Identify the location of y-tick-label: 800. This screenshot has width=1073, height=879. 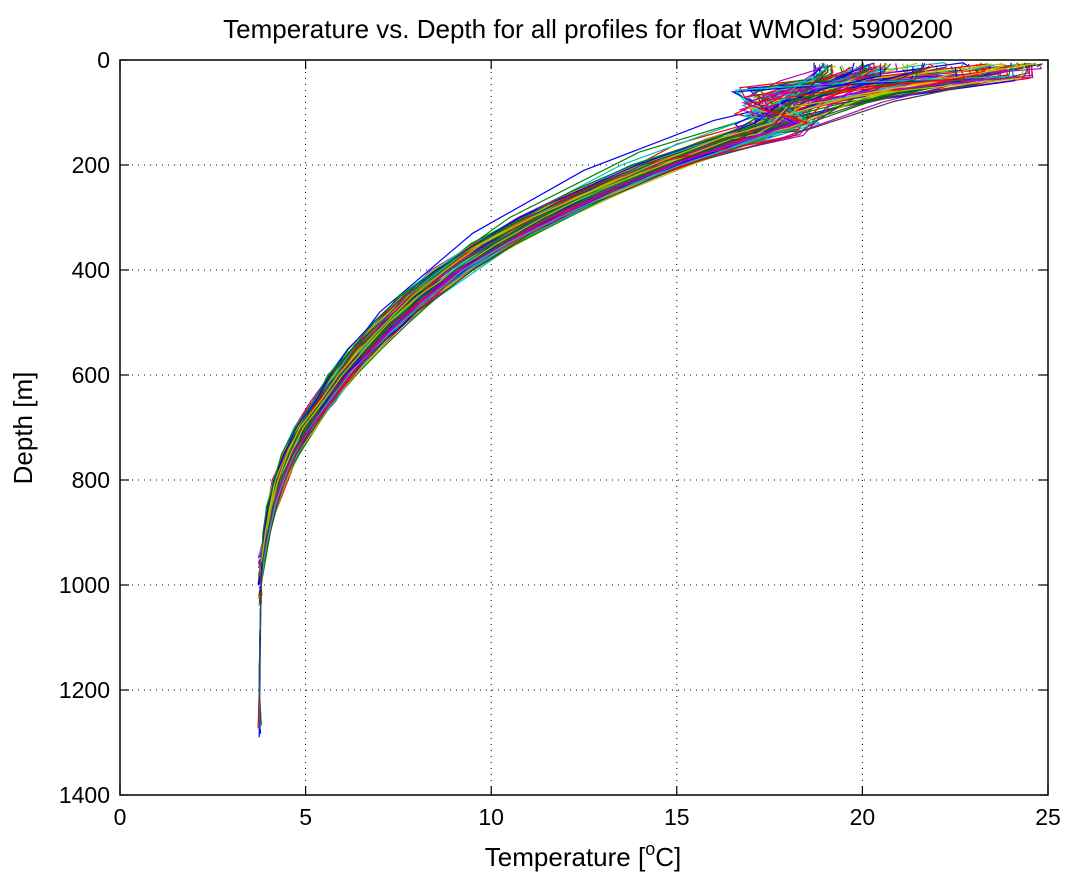
(91, 480).